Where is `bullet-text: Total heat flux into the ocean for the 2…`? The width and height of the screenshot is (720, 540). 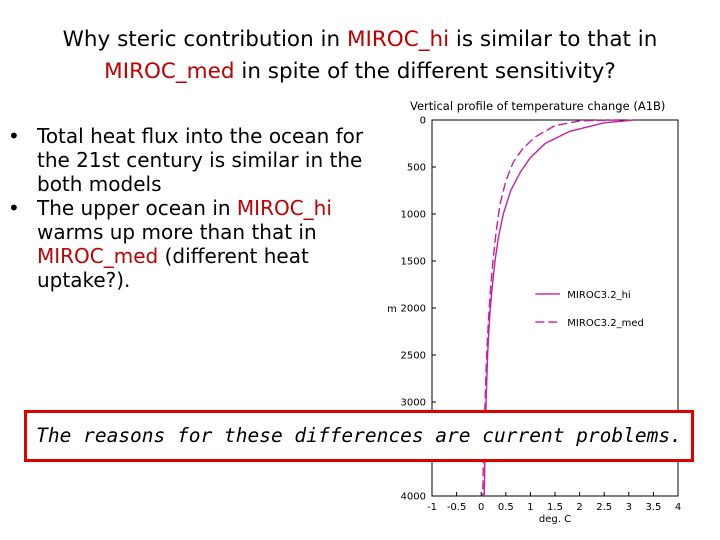 bullet-text: Total heat flux into the ocean for the 2… is located at coordinates (200, 160).